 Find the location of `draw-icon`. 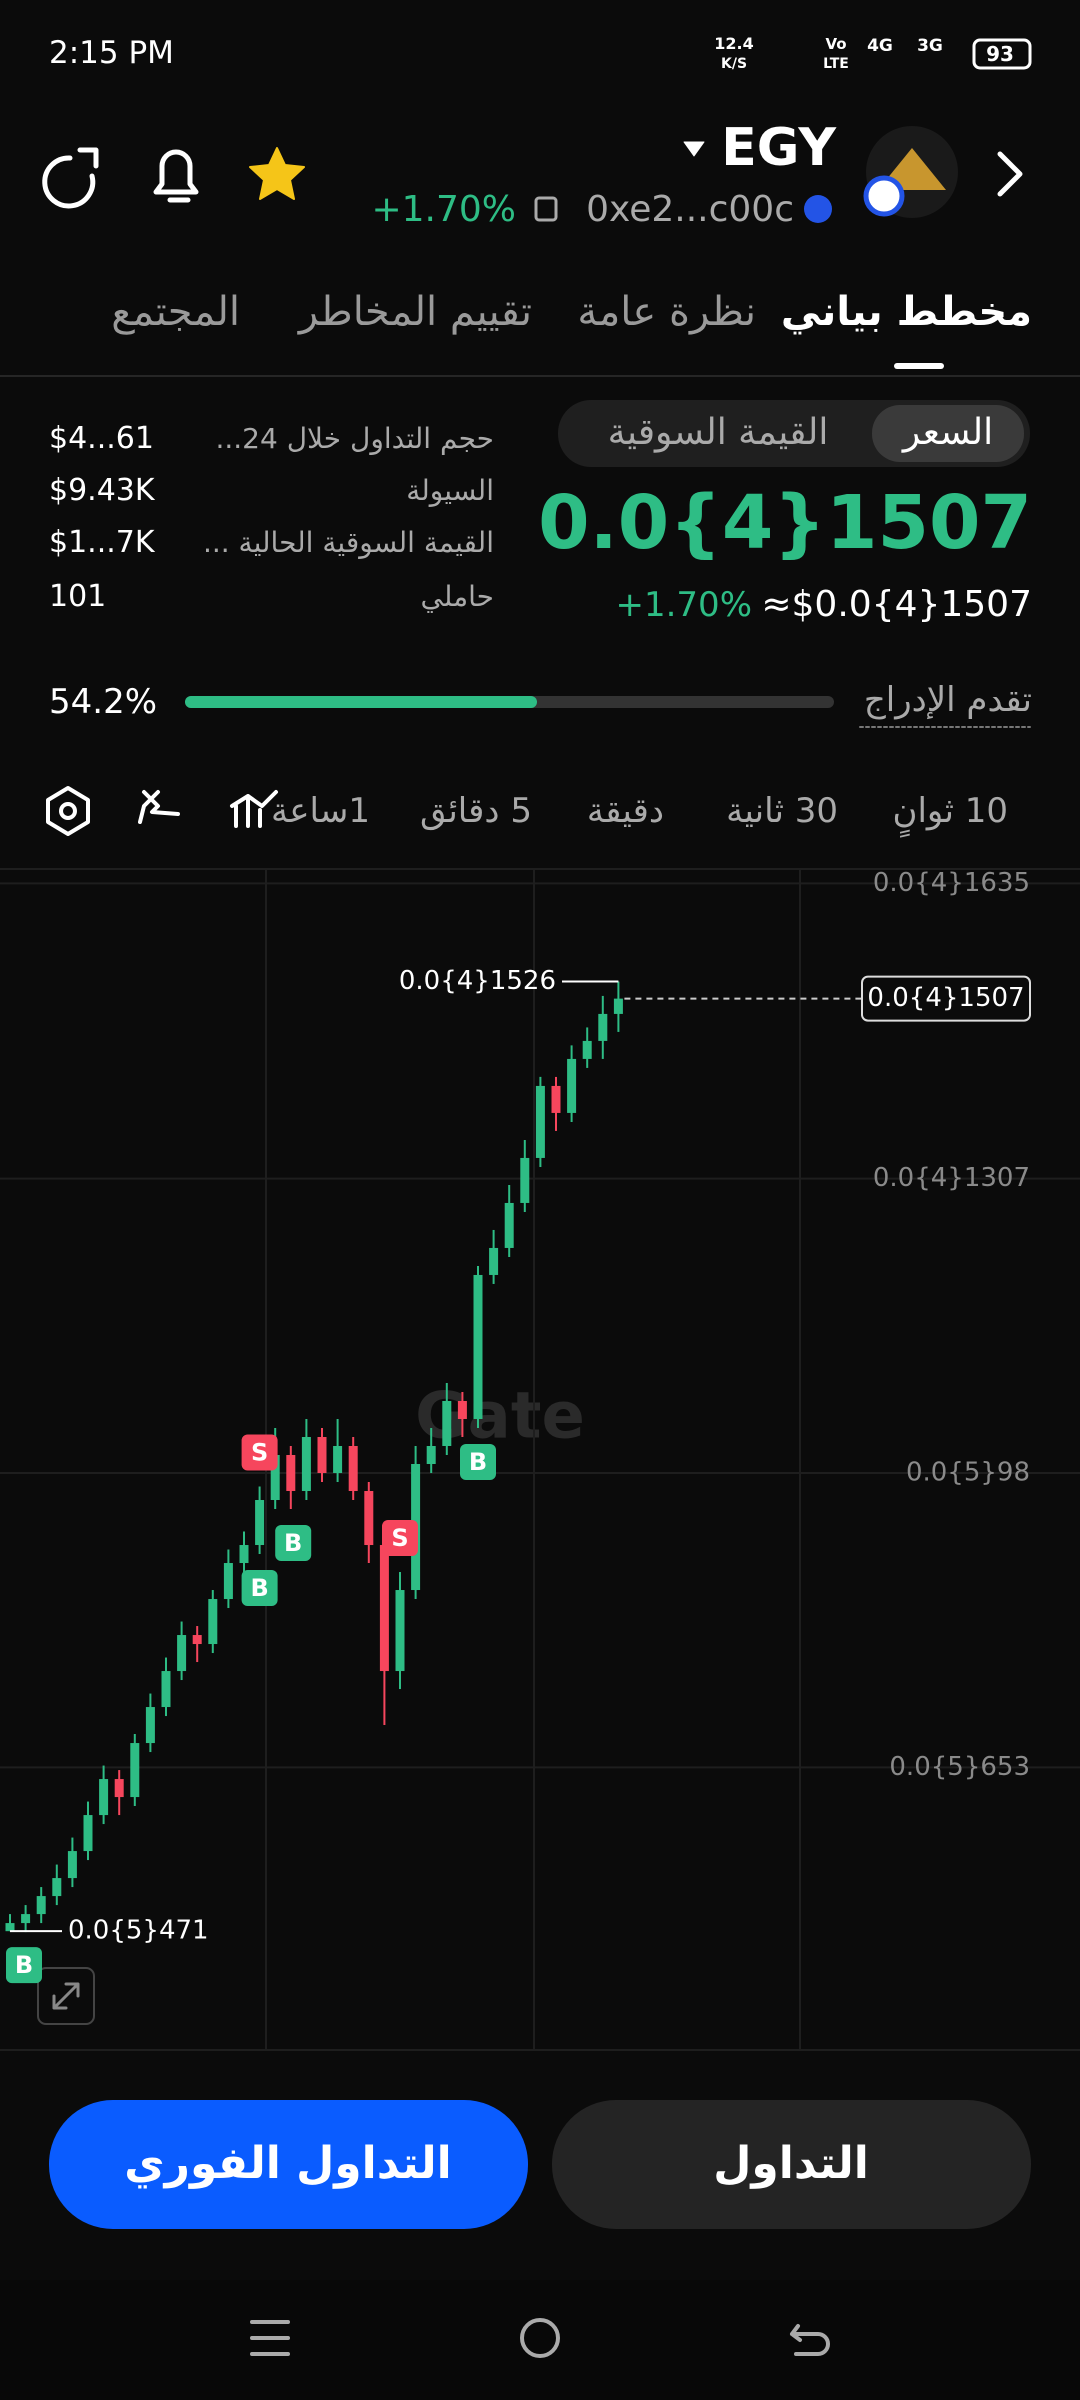

draw-icon is located at coordinates (159, 807).